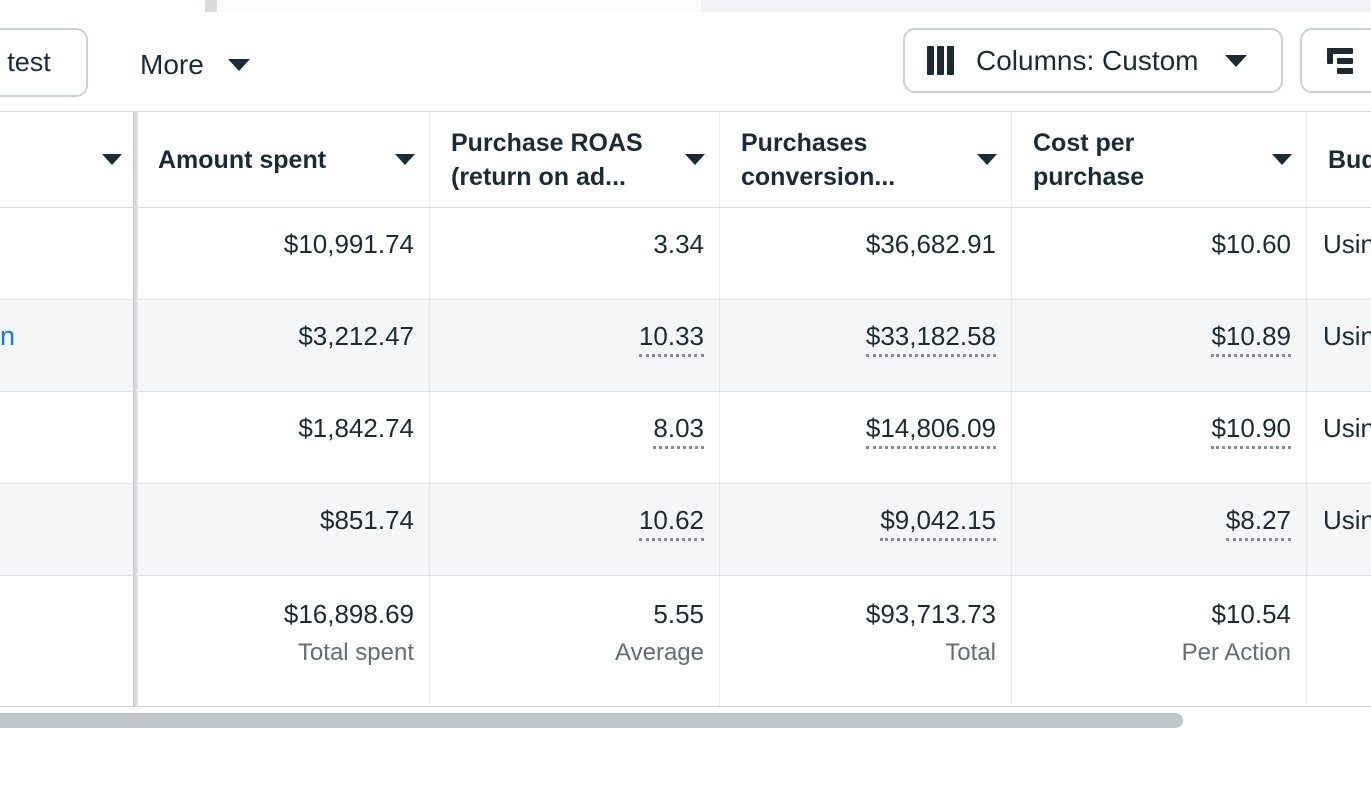  I want to click on totals-budget-cell, so click(1339, 641).